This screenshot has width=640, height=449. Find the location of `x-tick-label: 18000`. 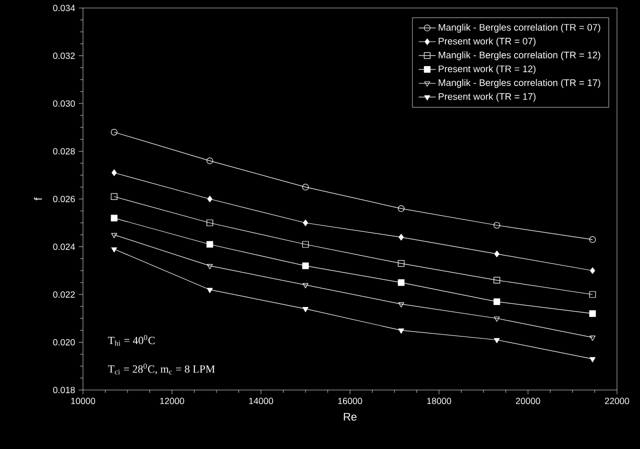

x-tick-label: 18000 is located at coordinates (439, 401).